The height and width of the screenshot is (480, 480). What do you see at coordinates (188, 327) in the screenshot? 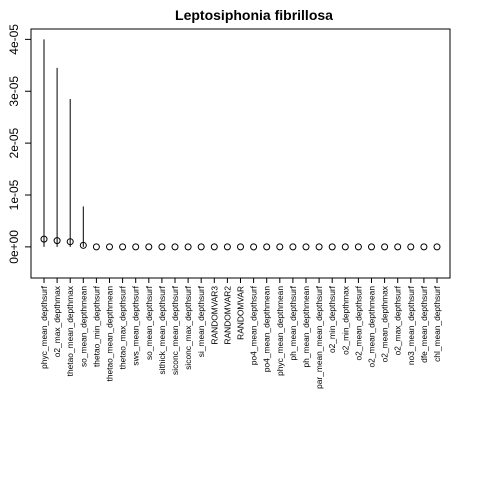
I see `x-tick-label: siconc_max_depthsurf` at bounding box center [188, 327].